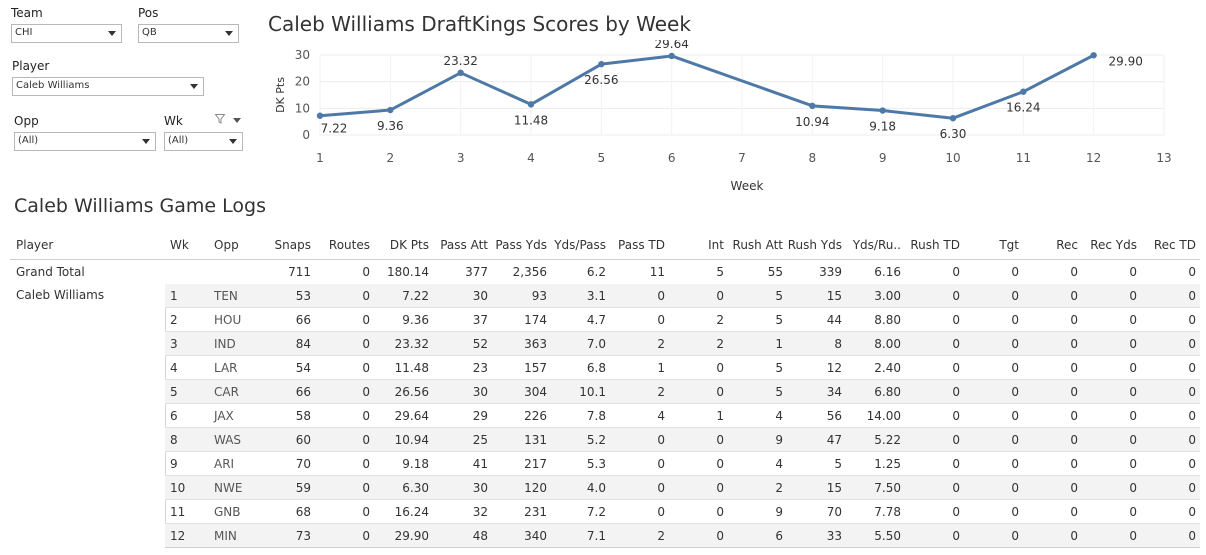  I want to click on cell-dkpts: 7.22, so click(415, 296).